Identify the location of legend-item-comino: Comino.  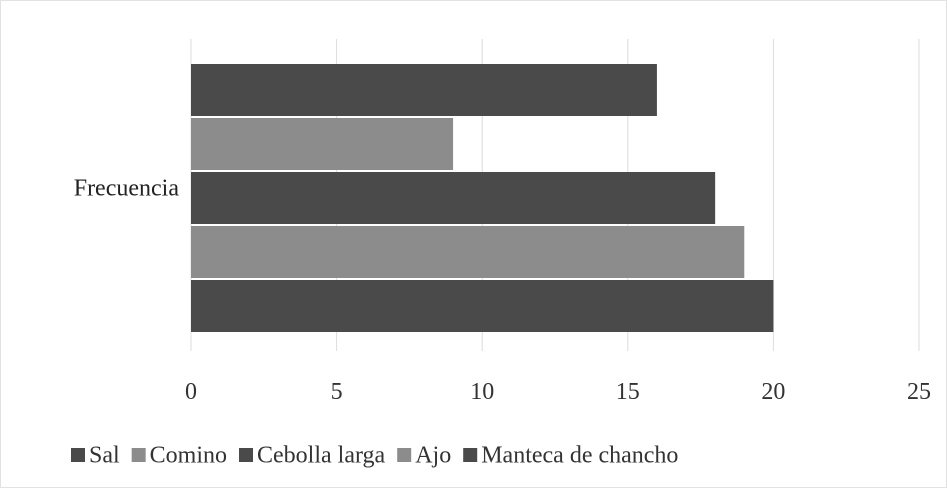
(179, 456).